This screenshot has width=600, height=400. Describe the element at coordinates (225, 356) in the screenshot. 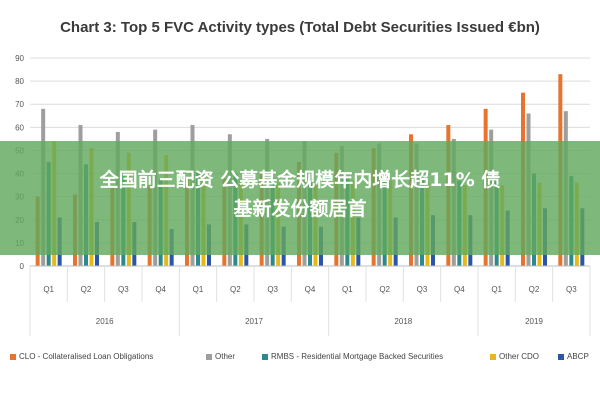

I see `legend-label: Other` at that location.